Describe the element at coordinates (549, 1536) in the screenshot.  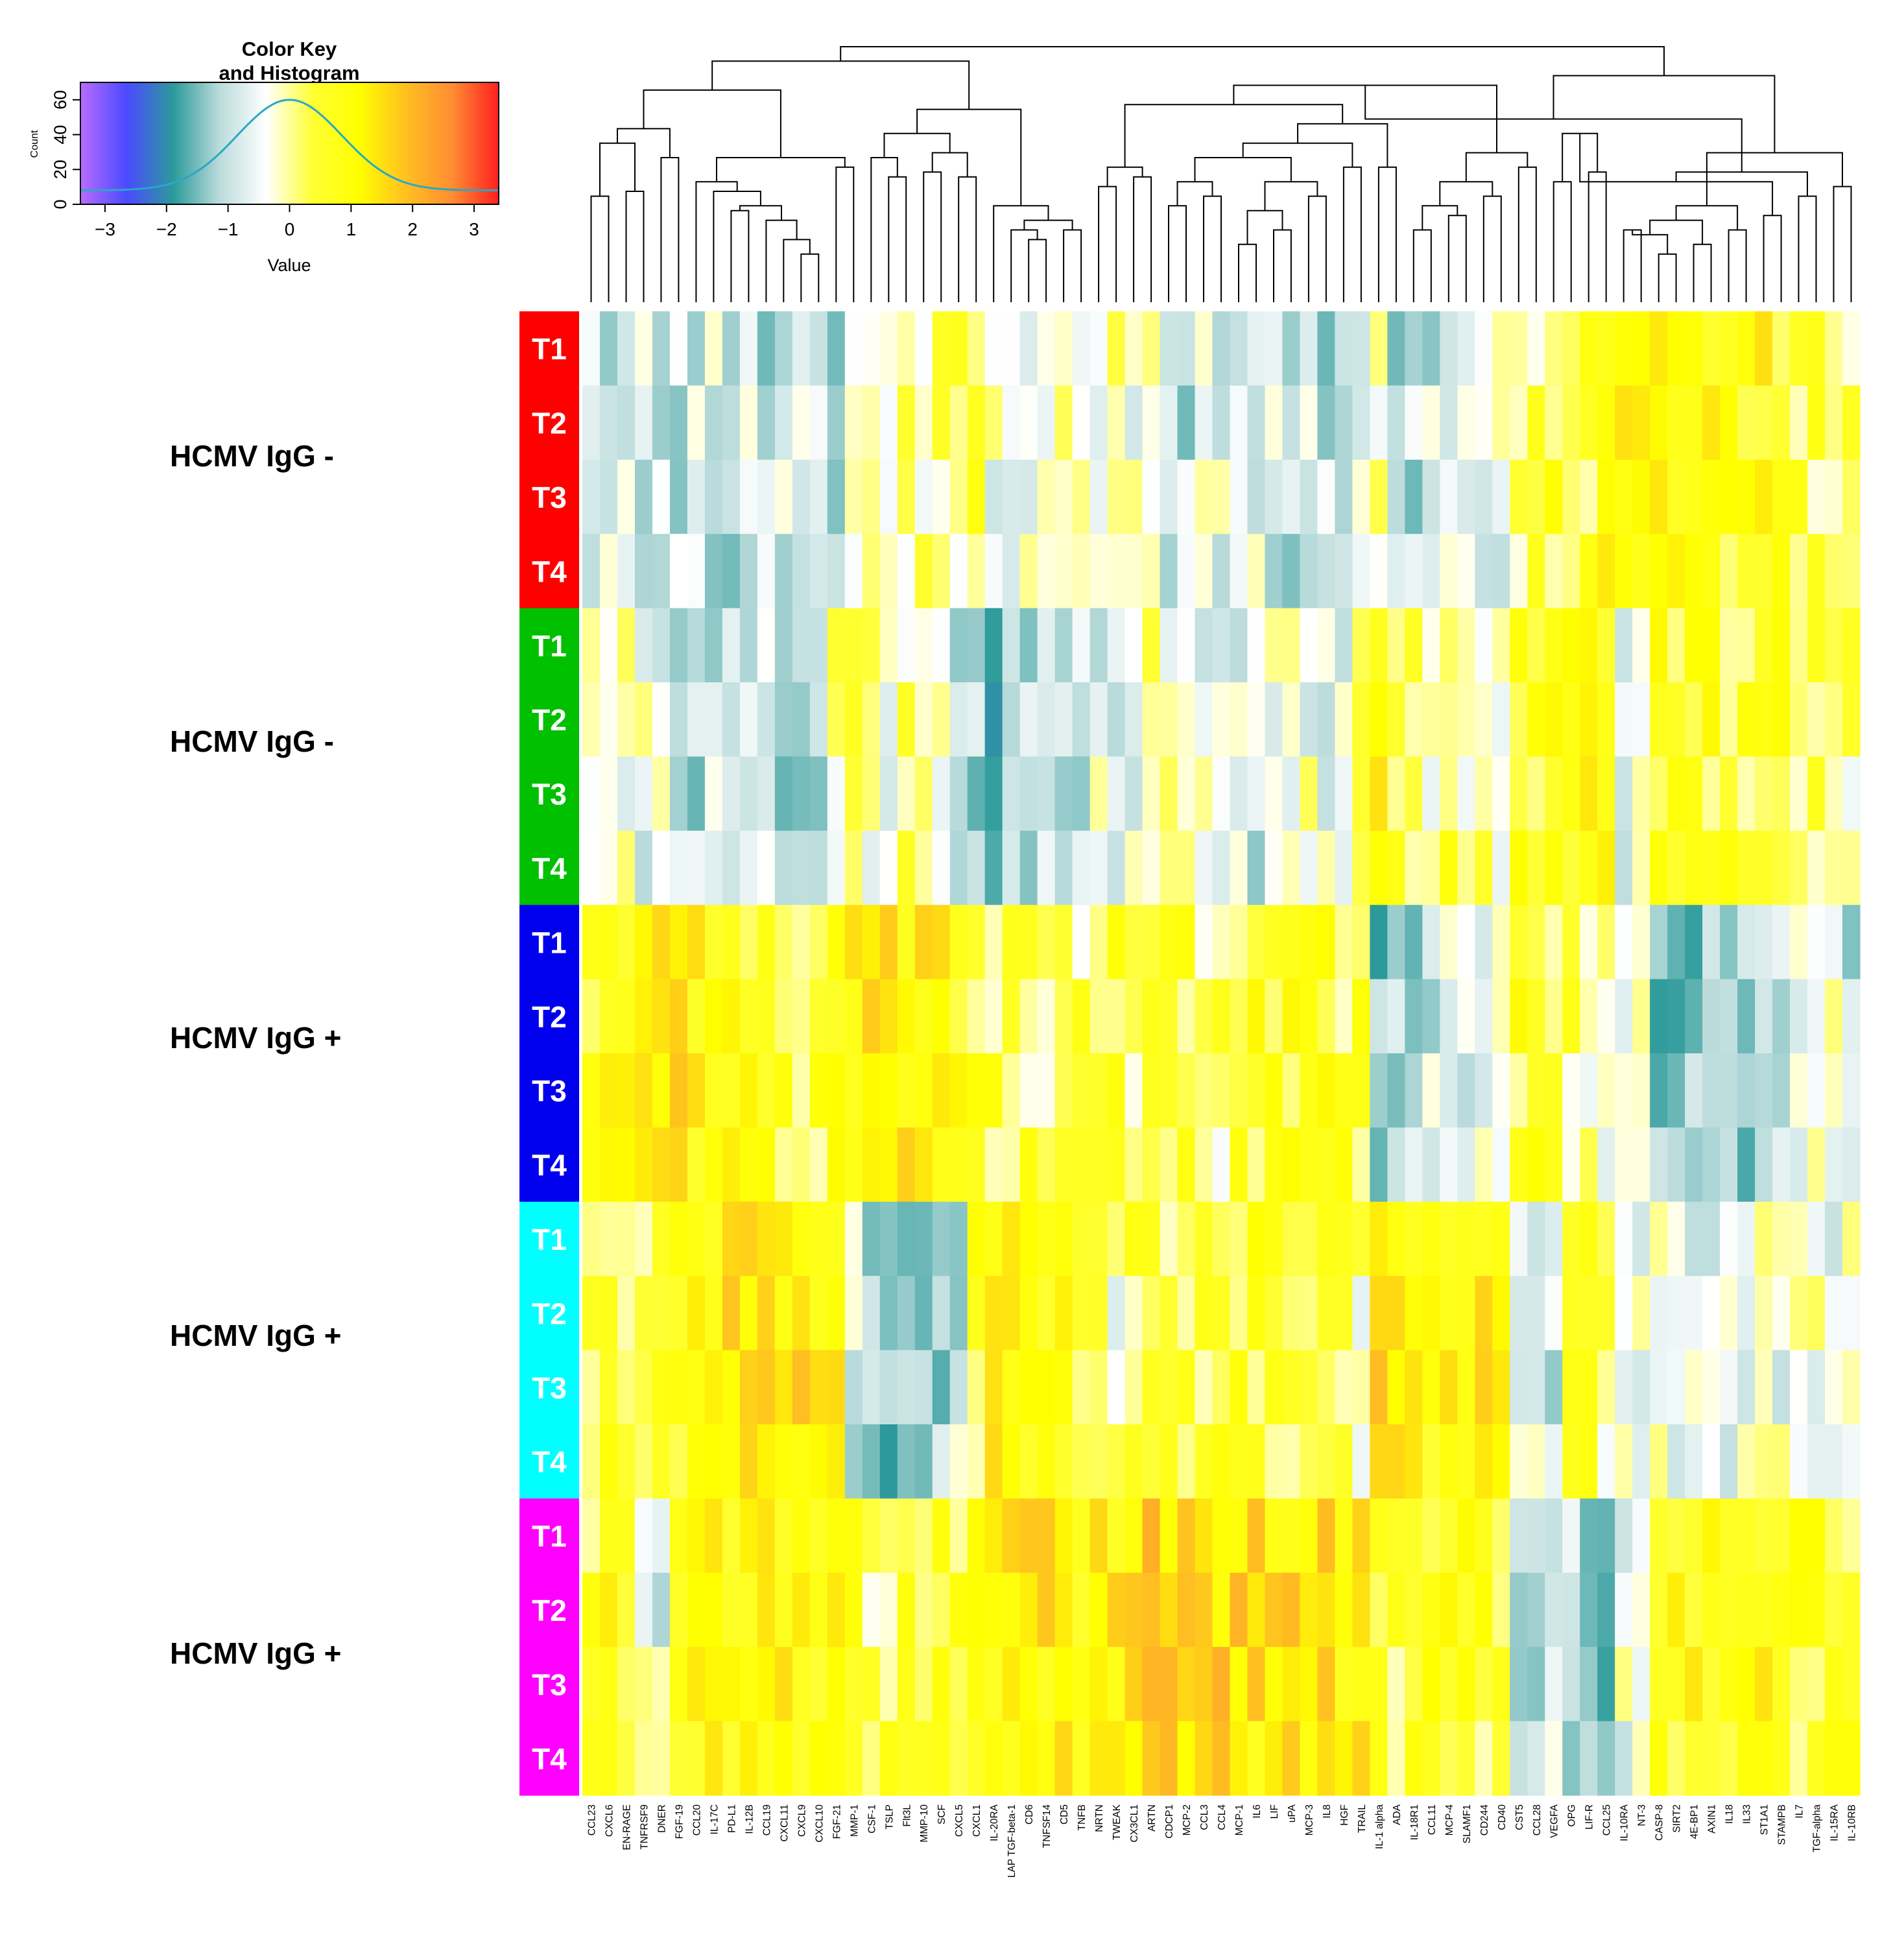
I see `row-timepoint-label: T1` at that location.